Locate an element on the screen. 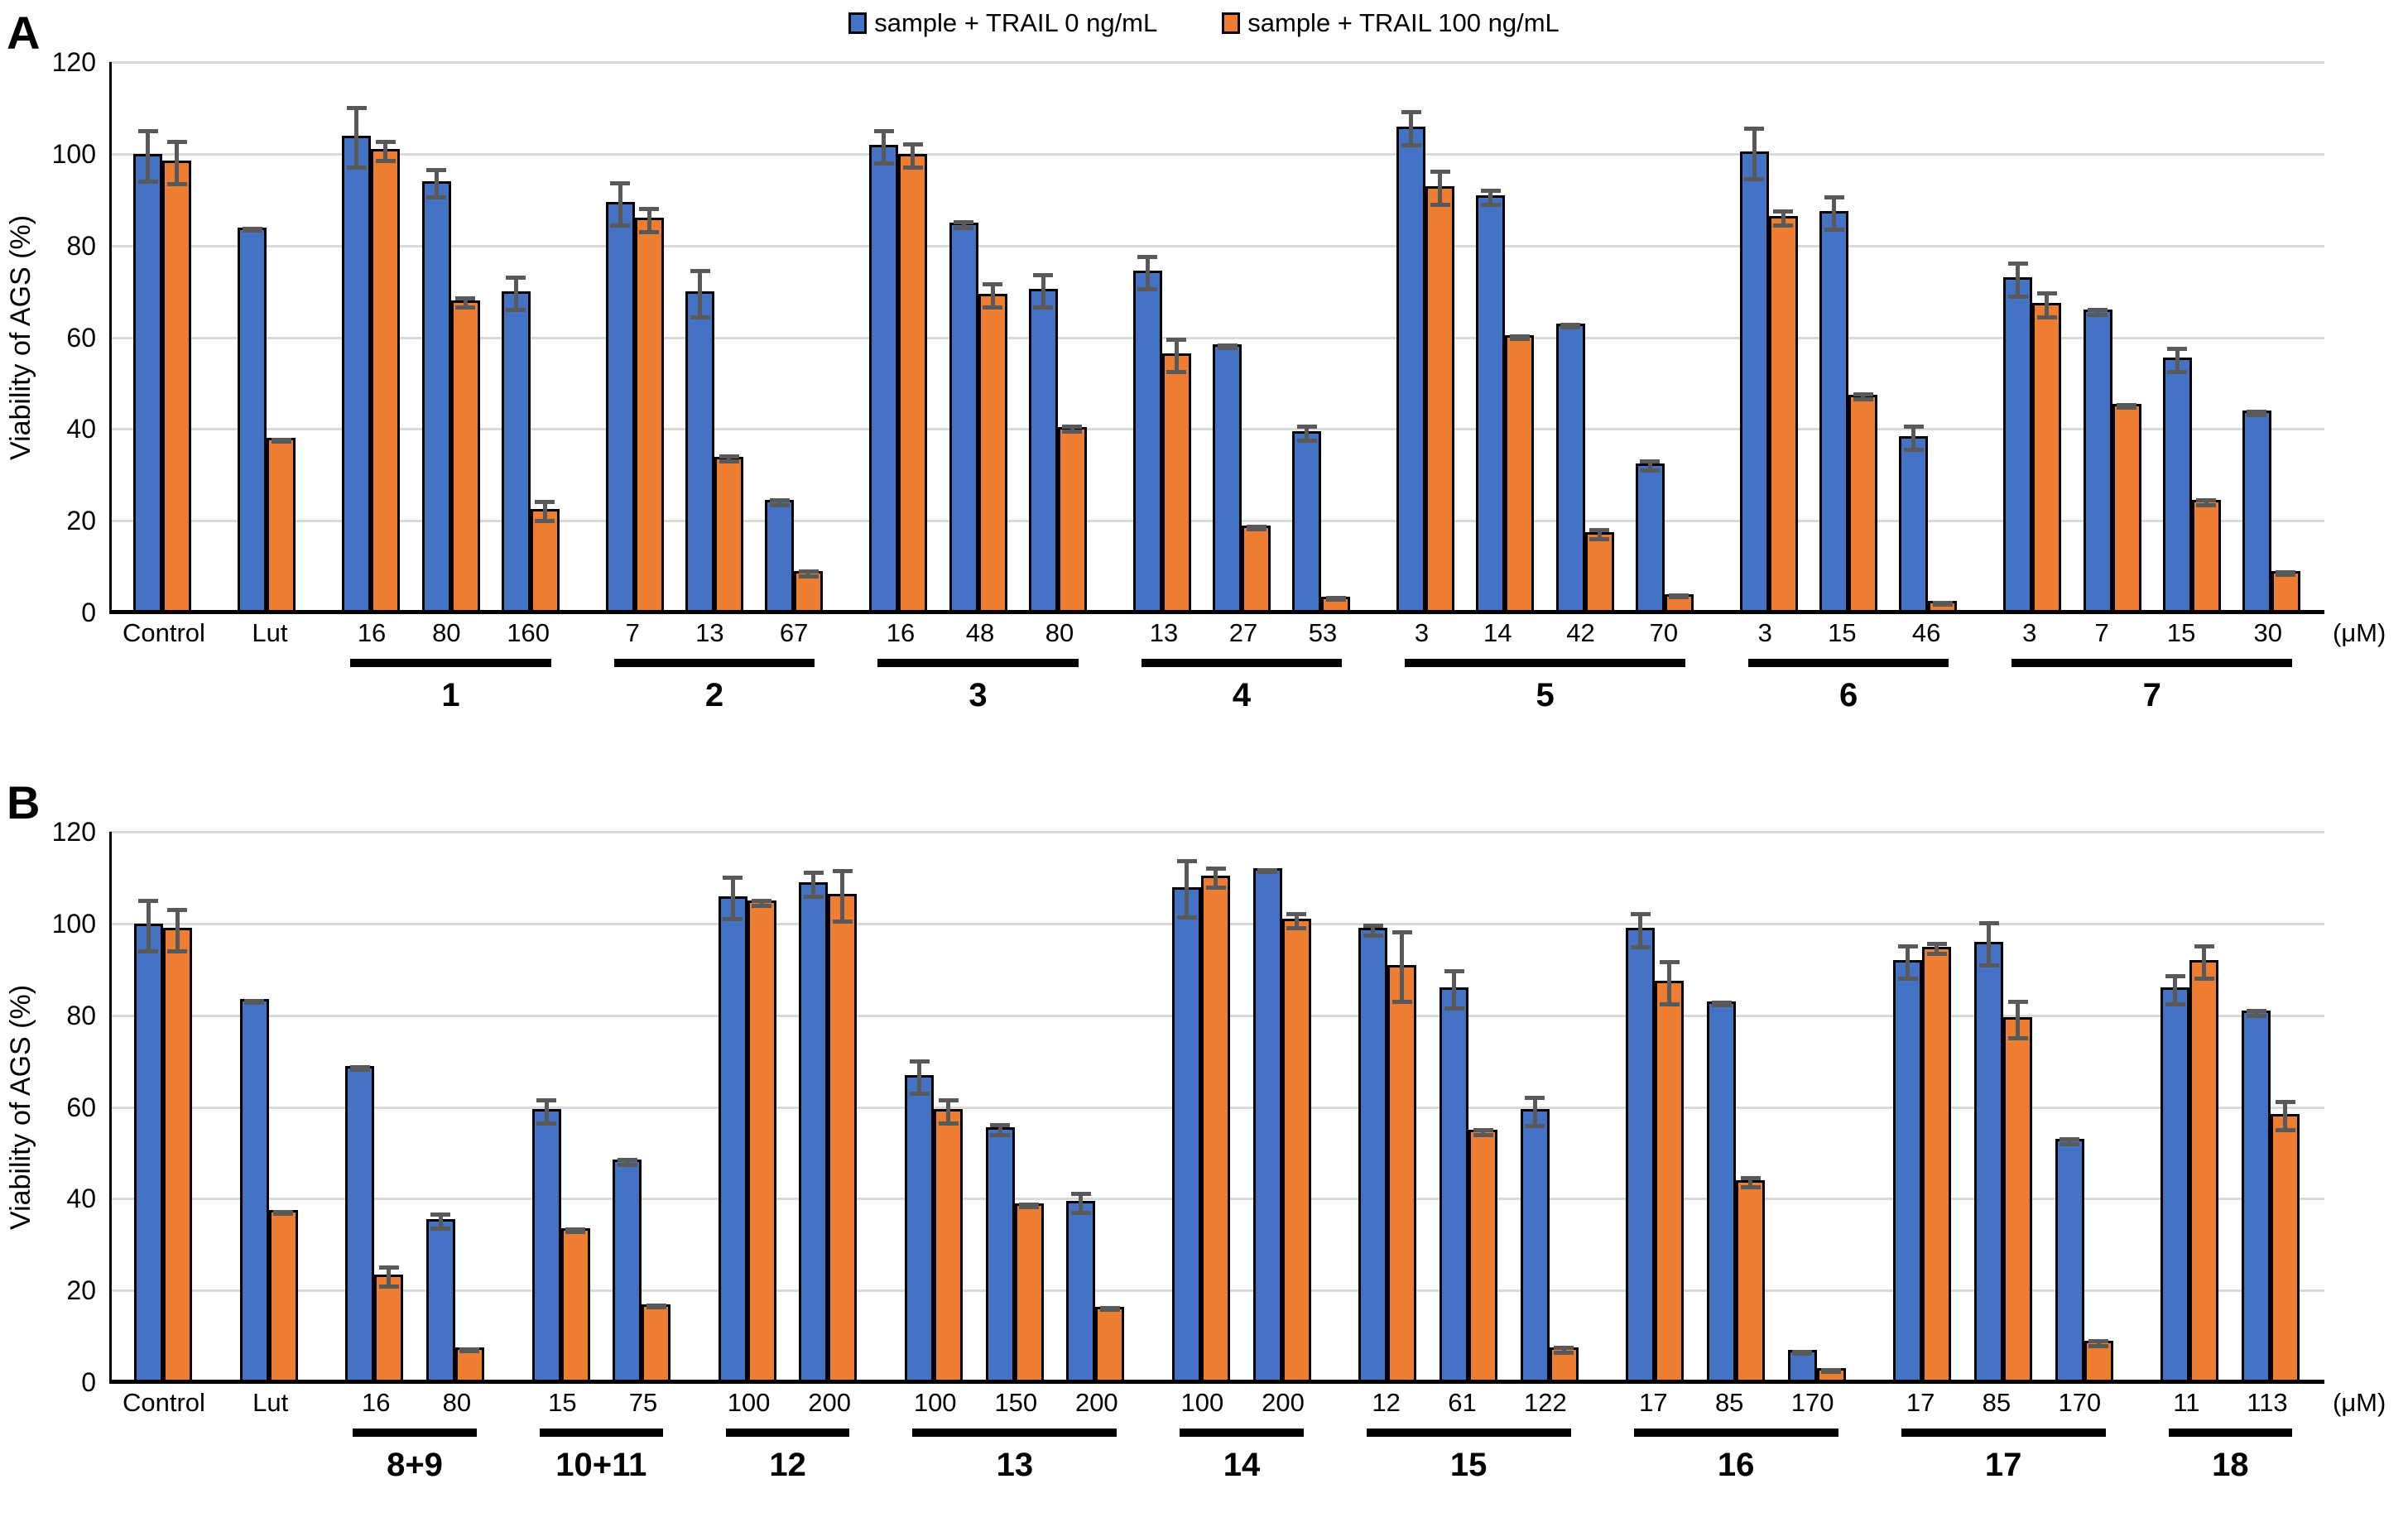 The height and width of the screenshot is (1527, 2408). unit-label-A: (μM) is located at coordinates (2359, 632).